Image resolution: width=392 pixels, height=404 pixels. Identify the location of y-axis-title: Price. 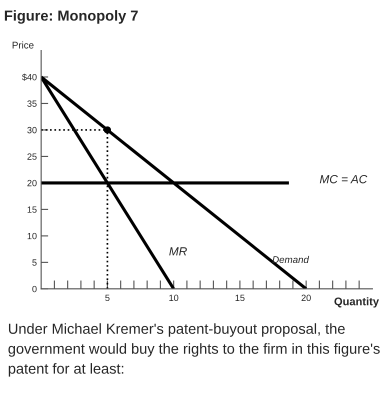
(23, 45).